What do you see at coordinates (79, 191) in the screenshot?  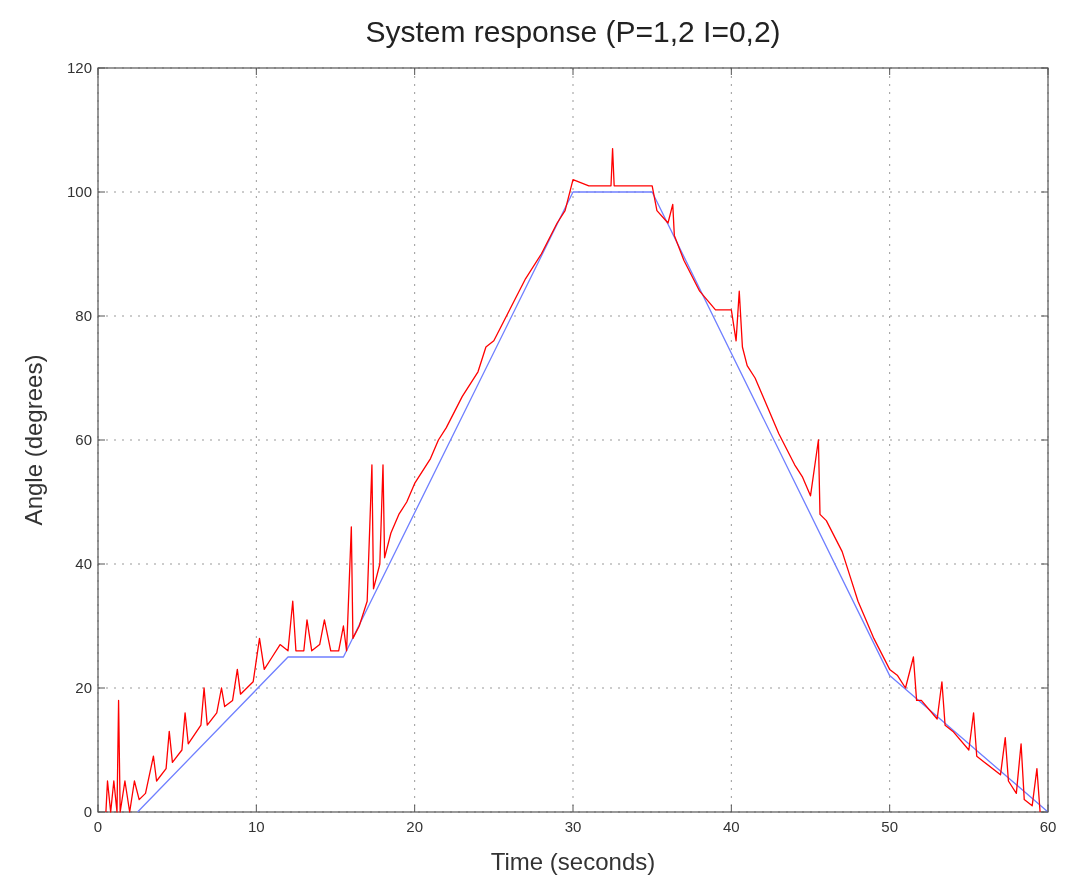 I see `y-tick-label: 100` at bounding box center [79, 191].